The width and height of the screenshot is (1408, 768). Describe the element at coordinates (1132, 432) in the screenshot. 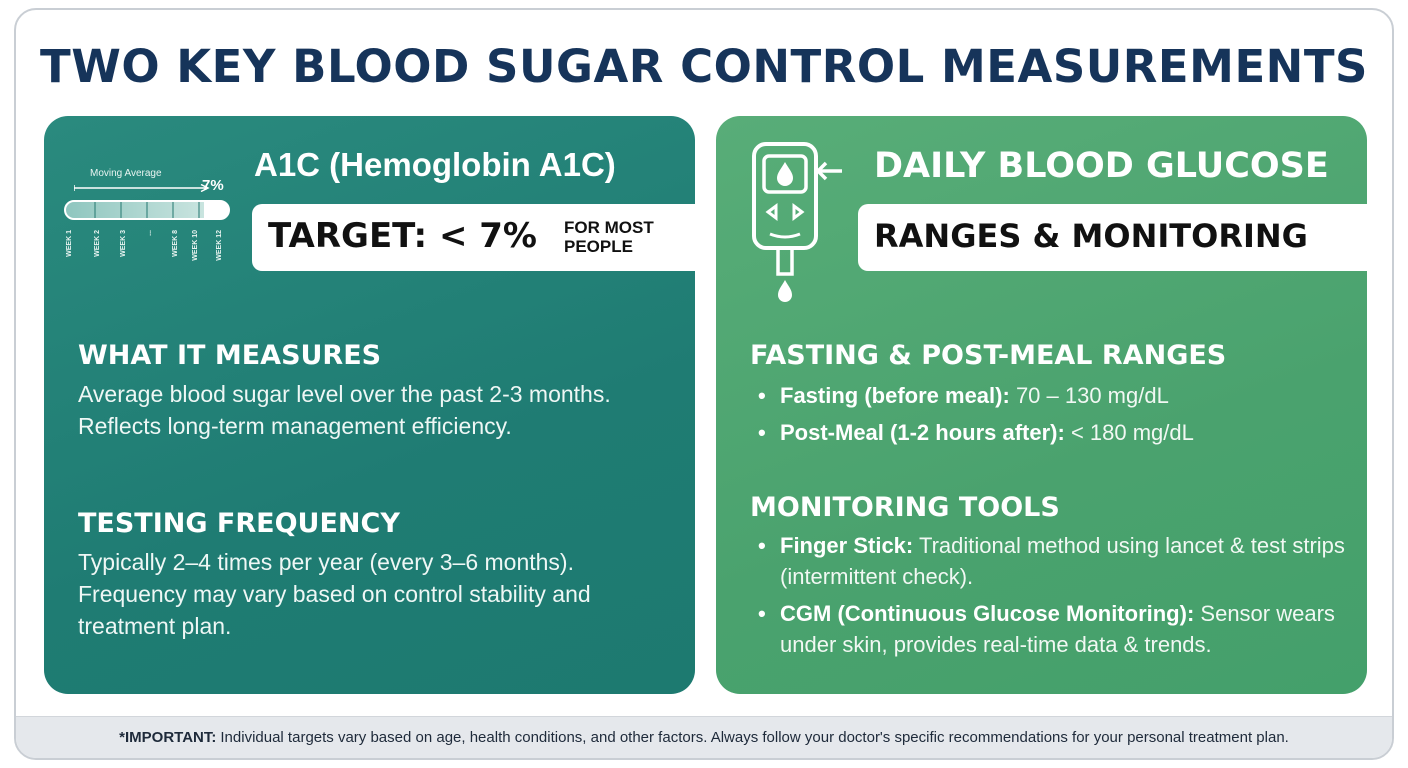

I see `range-value: < 180 mg/dL` at that location.